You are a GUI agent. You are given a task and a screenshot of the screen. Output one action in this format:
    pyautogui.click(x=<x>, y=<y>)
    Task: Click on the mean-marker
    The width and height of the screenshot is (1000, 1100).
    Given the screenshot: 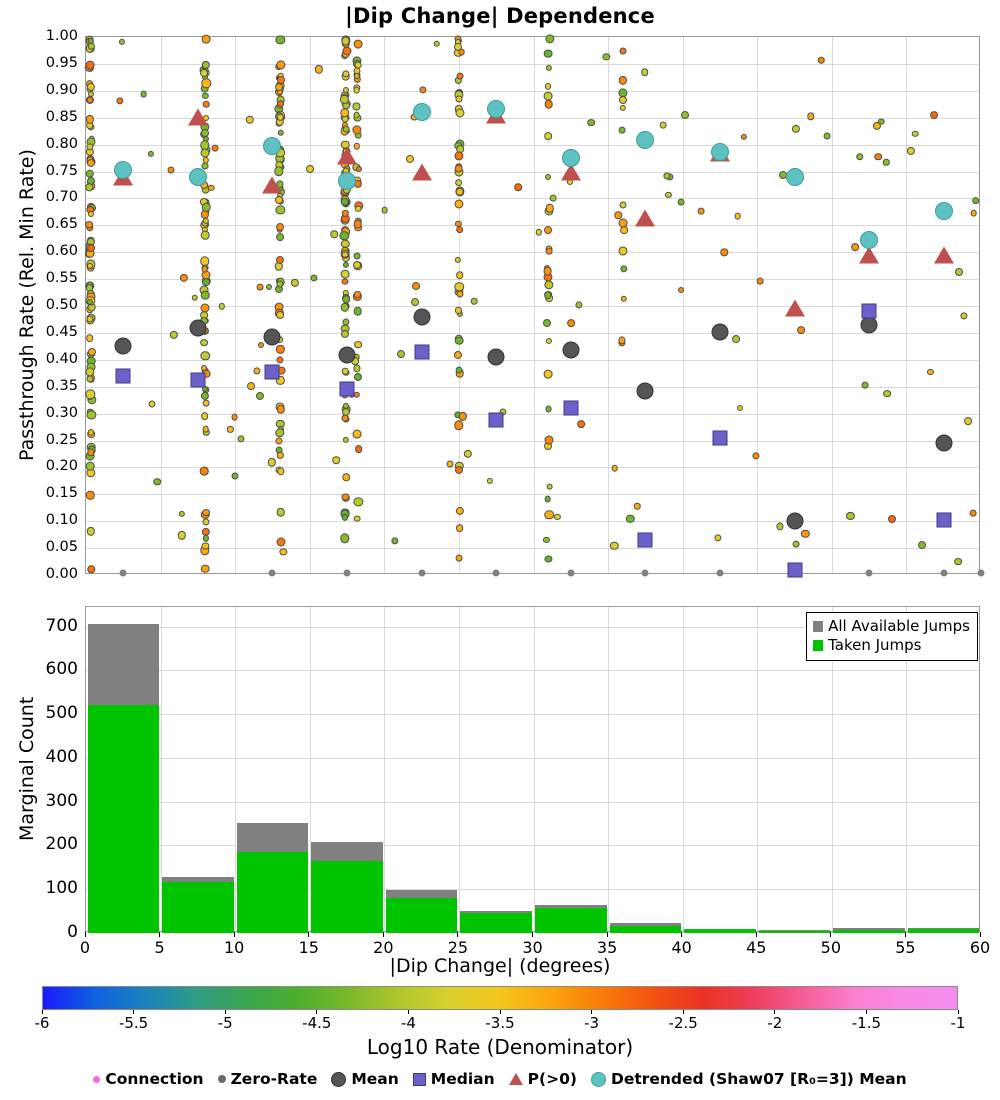 What is the action you would take?
    pyautogui.click(x=869, y=325)
    